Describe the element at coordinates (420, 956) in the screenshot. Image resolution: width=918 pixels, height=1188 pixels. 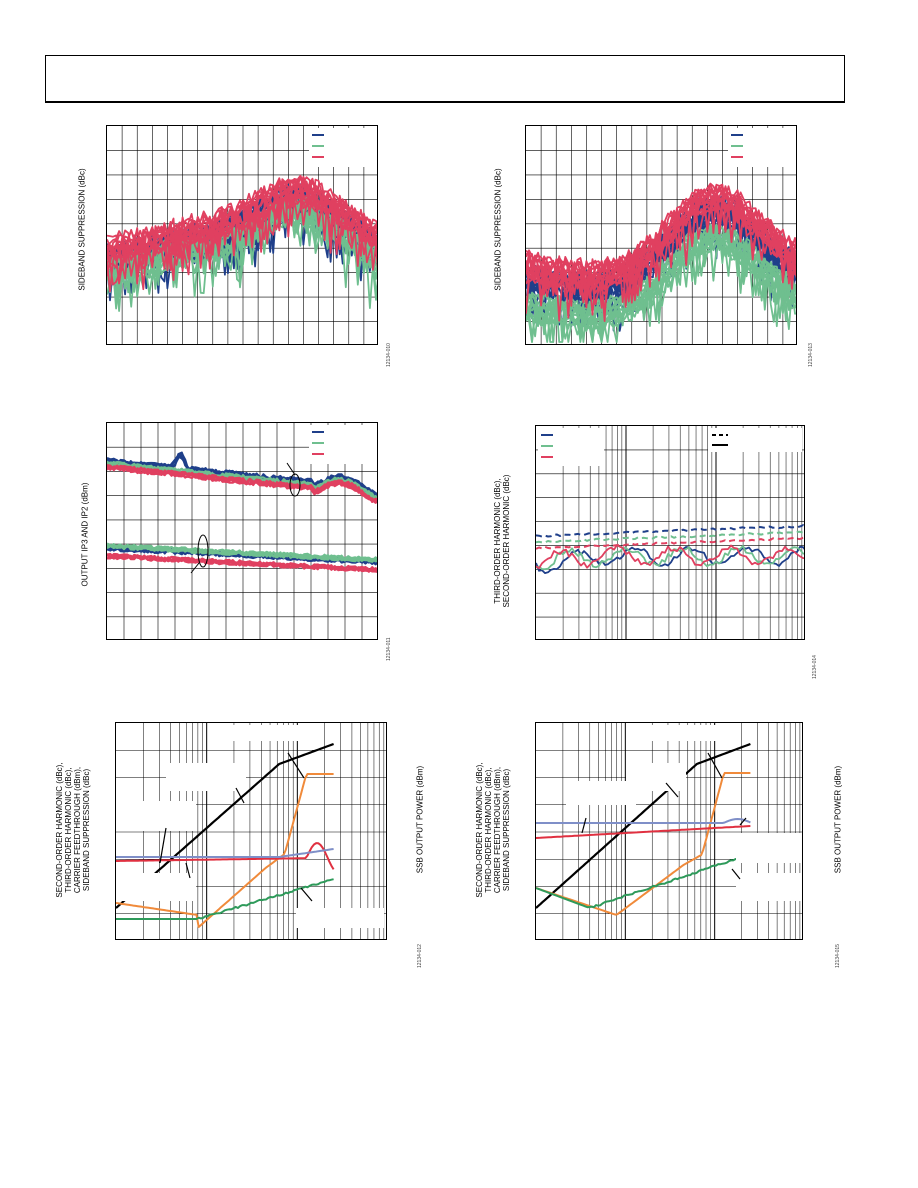
I see `figure-id: 12134-012` at that location.